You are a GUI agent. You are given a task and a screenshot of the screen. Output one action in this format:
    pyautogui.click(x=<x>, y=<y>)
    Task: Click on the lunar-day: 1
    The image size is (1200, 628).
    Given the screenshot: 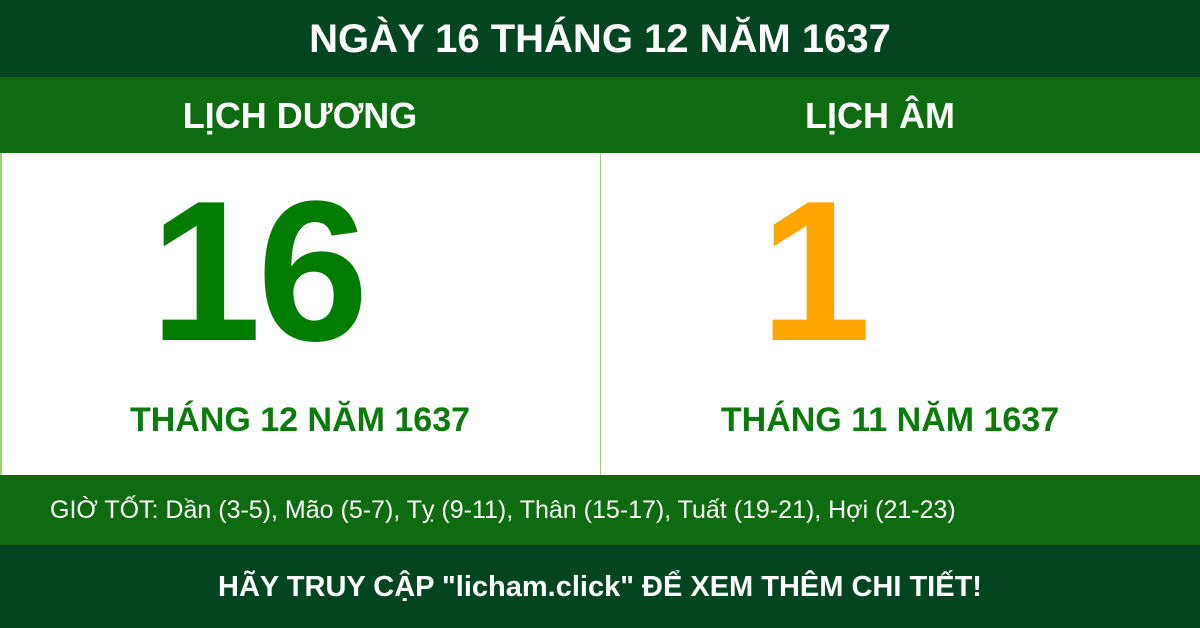 What is the action you would take?
    pyautogui.click(x=815, y=271)
    